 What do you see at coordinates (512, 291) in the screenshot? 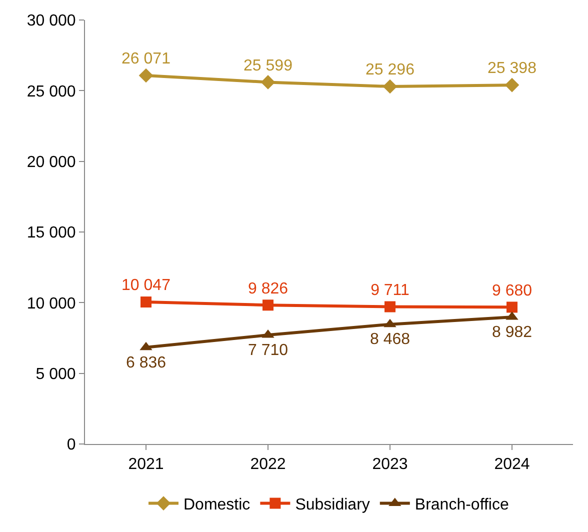
I see `data-label: 9 680` at bounding box center [512, 291].